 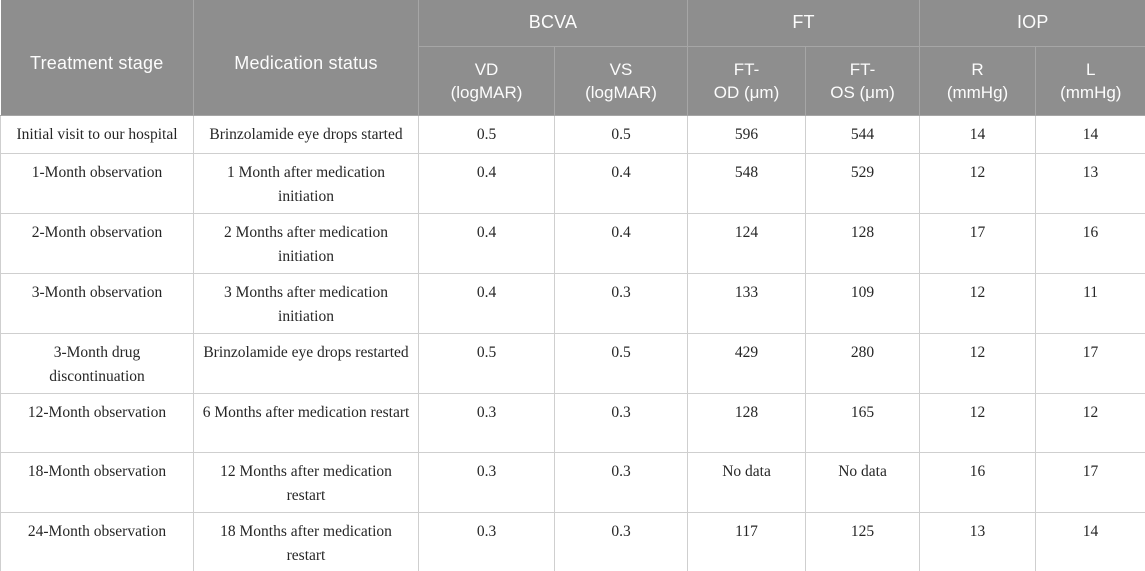 I want to click on cell-medication-status: 2 Months after medication initiation, so click(x=306, y=243).